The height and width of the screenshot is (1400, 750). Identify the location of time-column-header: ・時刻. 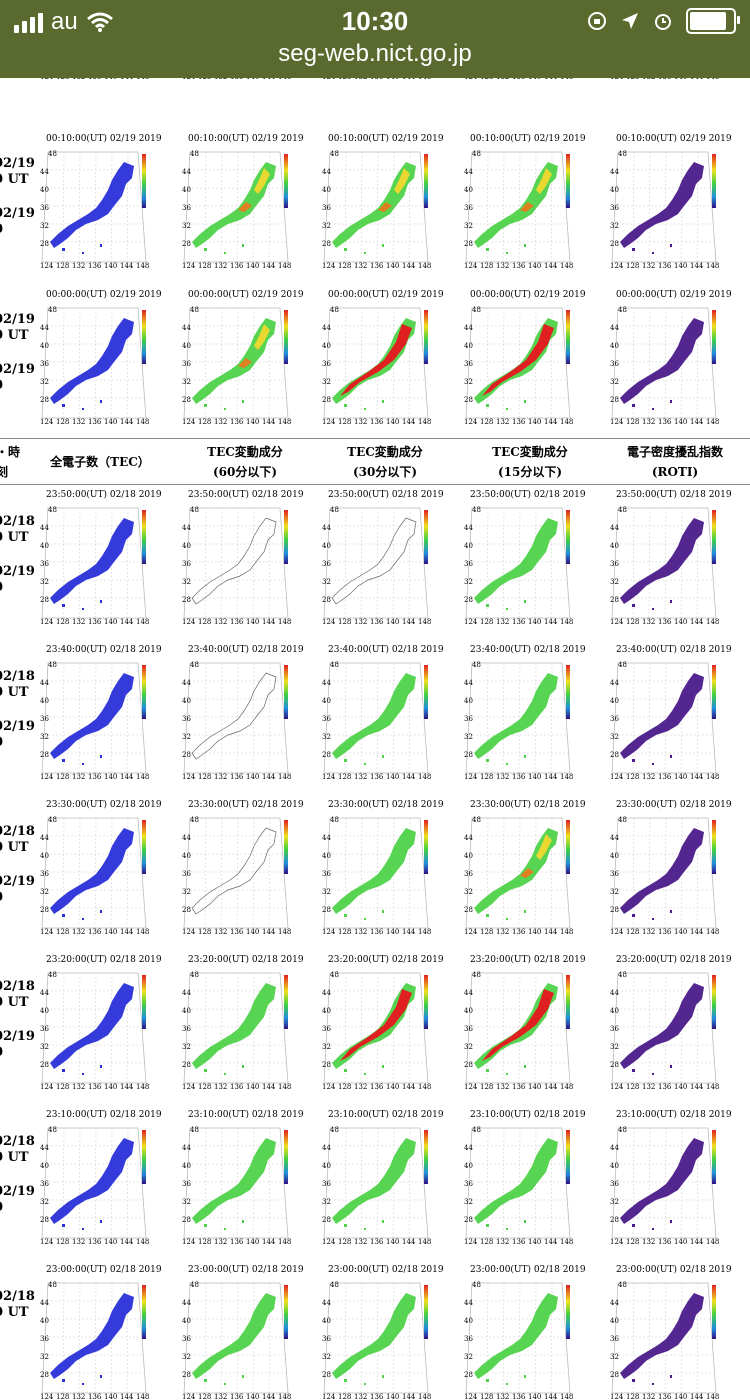
(10, 462).